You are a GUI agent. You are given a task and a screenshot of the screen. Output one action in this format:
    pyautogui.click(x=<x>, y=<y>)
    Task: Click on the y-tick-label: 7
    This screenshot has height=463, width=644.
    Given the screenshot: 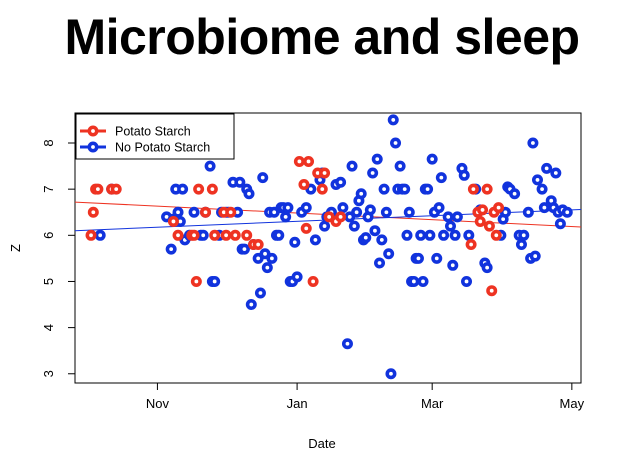 What is the action you would take?
    pyautogui.click(x=48, y=189)
    